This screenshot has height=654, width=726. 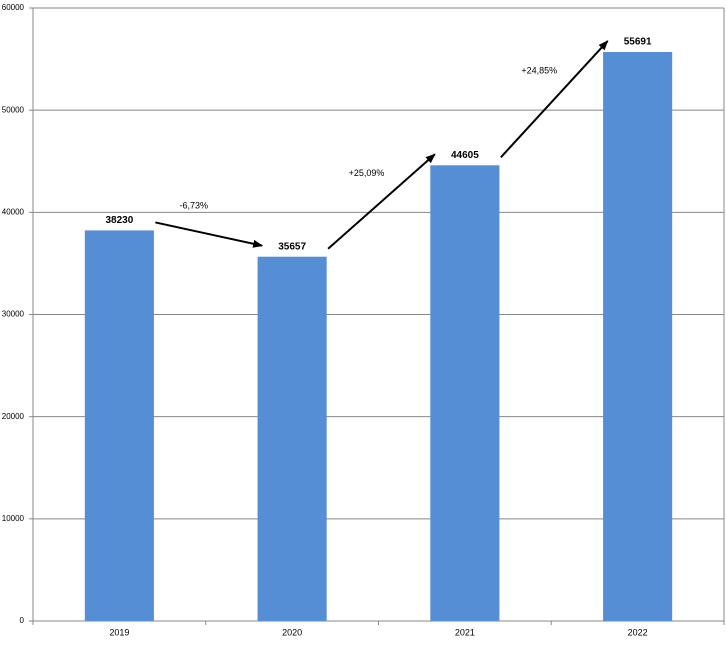 What do you see at coordinates (13, 7) in the screenshot?
I see `y-tick-label: 60000` at bounding box center [13, 7].